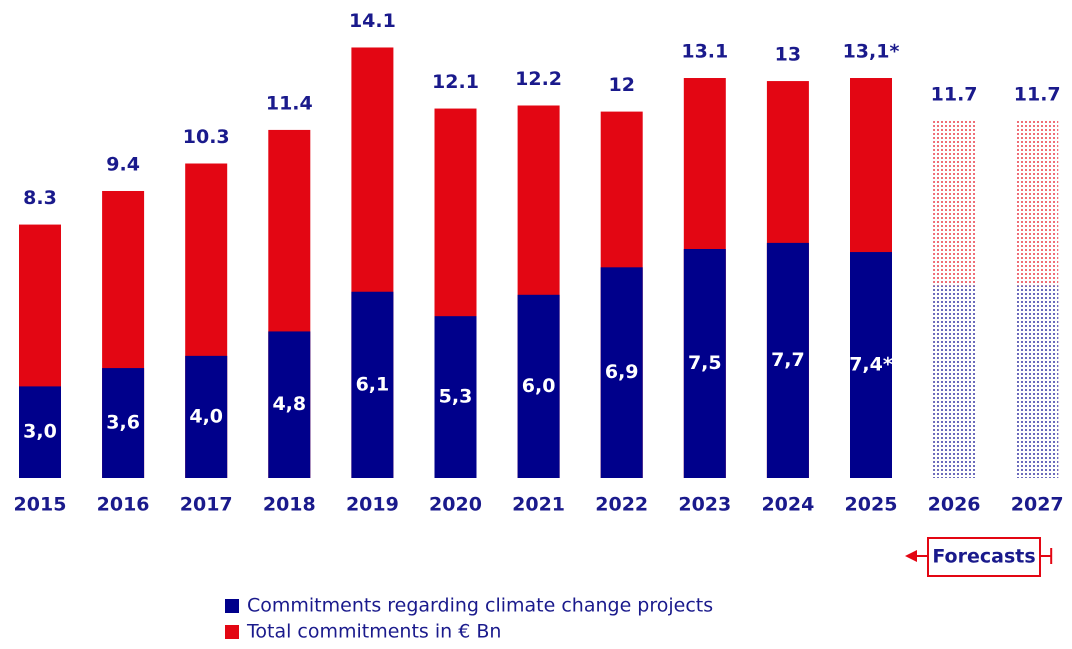 This screenshot has width=1072, height=649. Describe the element at coordinates (123, 164) in the screenshot. I see `total-label: 9.4` at that location.